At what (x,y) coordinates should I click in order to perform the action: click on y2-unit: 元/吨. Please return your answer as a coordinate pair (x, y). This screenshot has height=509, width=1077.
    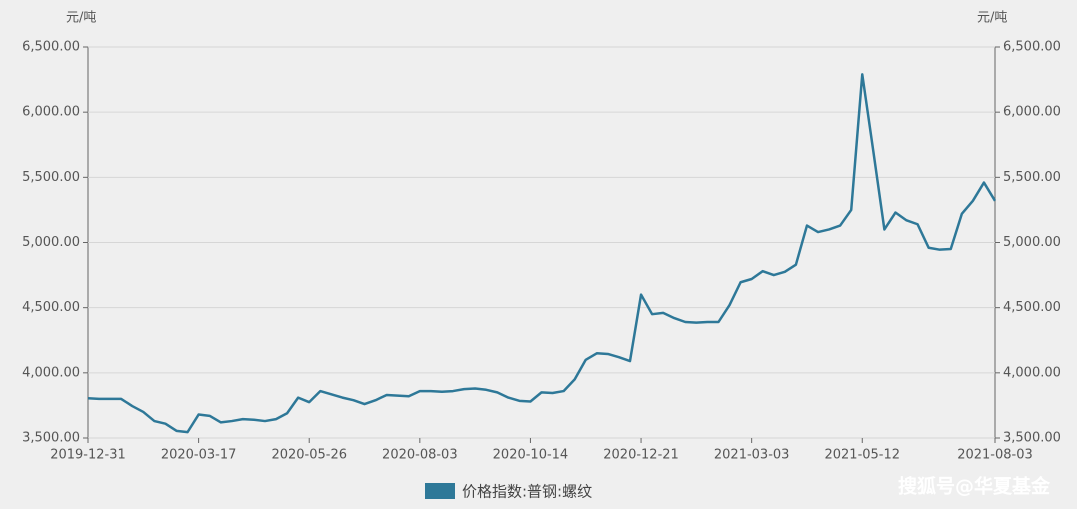
    Looking at the image, I should click on (992, 18).